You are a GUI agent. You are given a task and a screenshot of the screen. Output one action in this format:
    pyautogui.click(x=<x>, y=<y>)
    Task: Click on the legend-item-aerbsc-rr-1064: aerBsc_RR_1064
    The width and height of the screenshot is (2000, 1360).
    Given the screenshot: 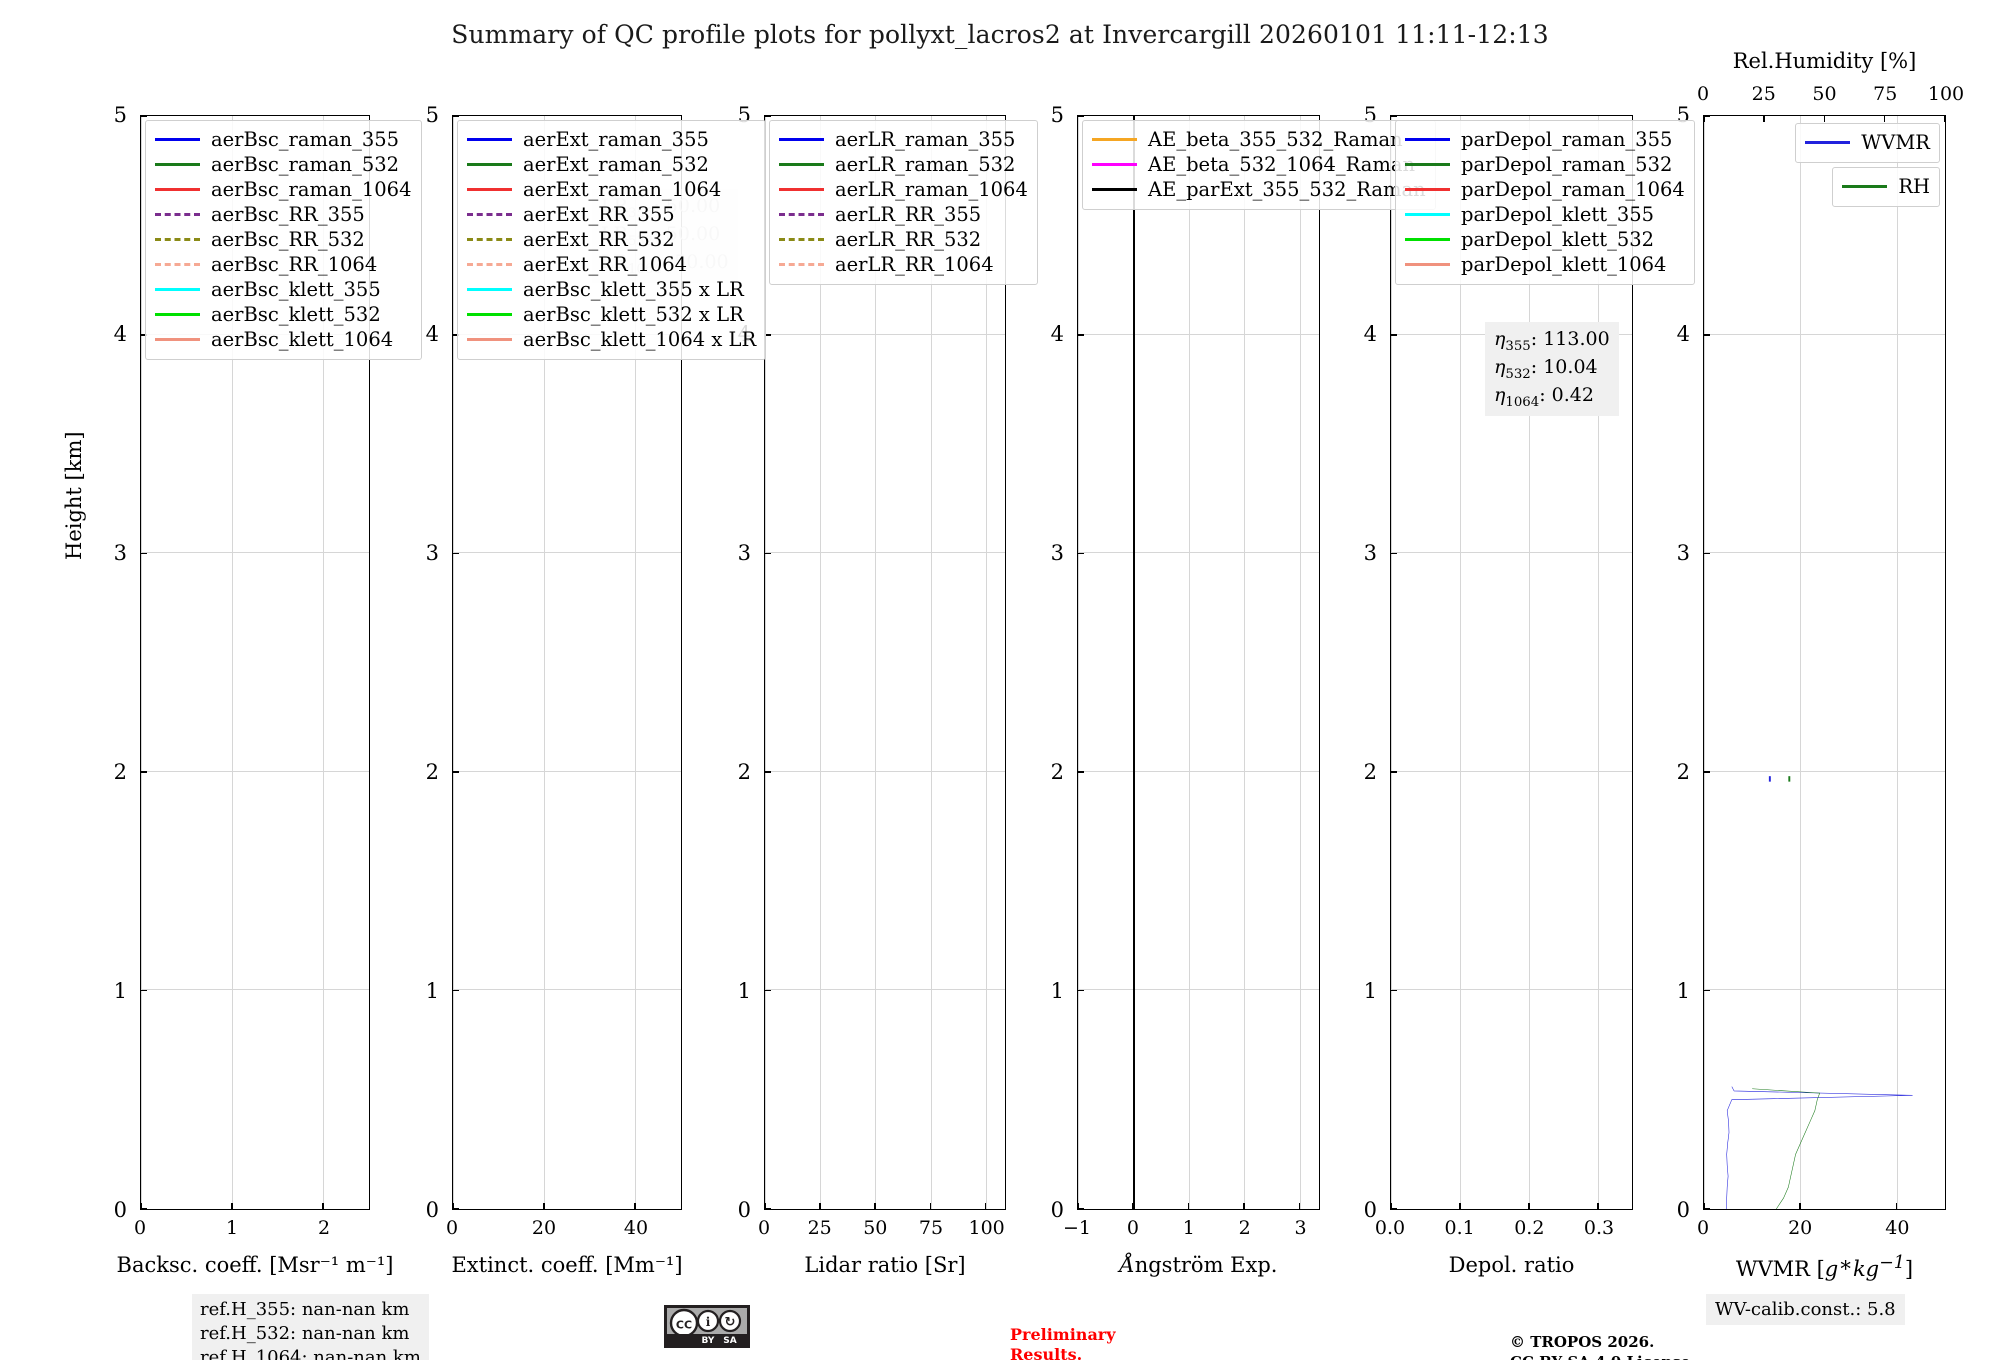 What is the action you would take?
    pyautogui.click(x=283, y=264)
    